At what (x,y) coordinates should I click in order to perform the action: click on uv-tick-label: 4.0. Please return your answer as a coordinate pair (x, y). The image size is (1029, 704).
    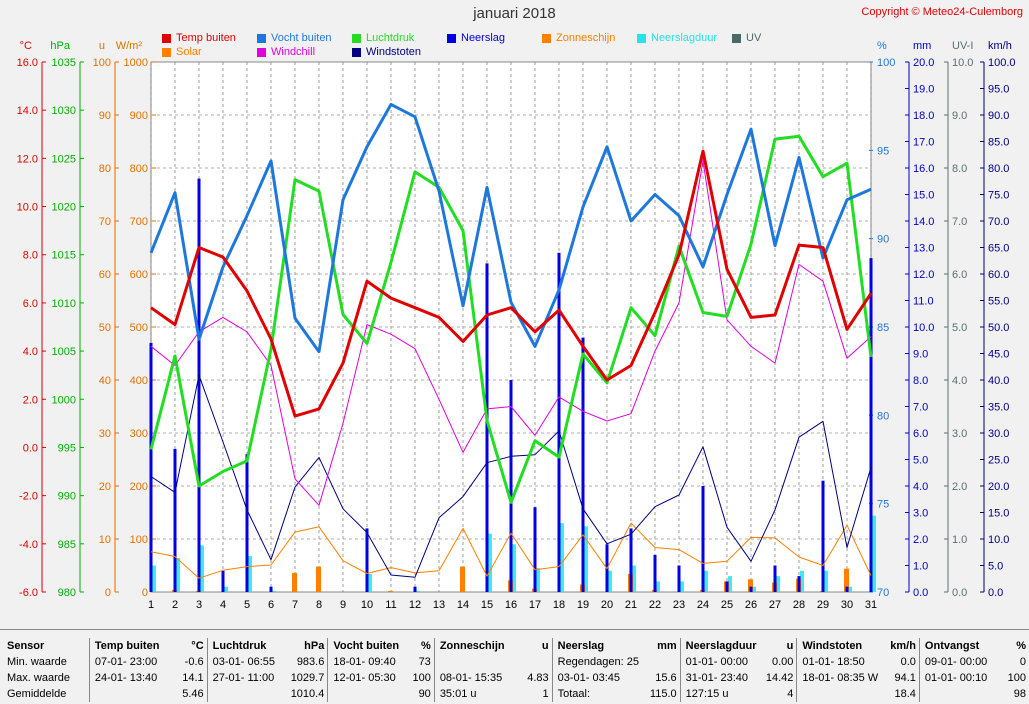
    Looking at the image, I should click on (959, 381).